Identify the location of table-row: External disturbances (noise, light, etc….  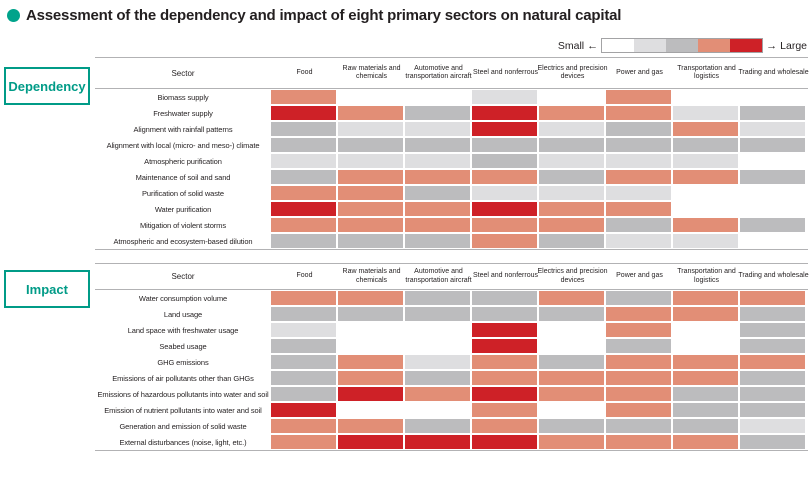
(451, 442).